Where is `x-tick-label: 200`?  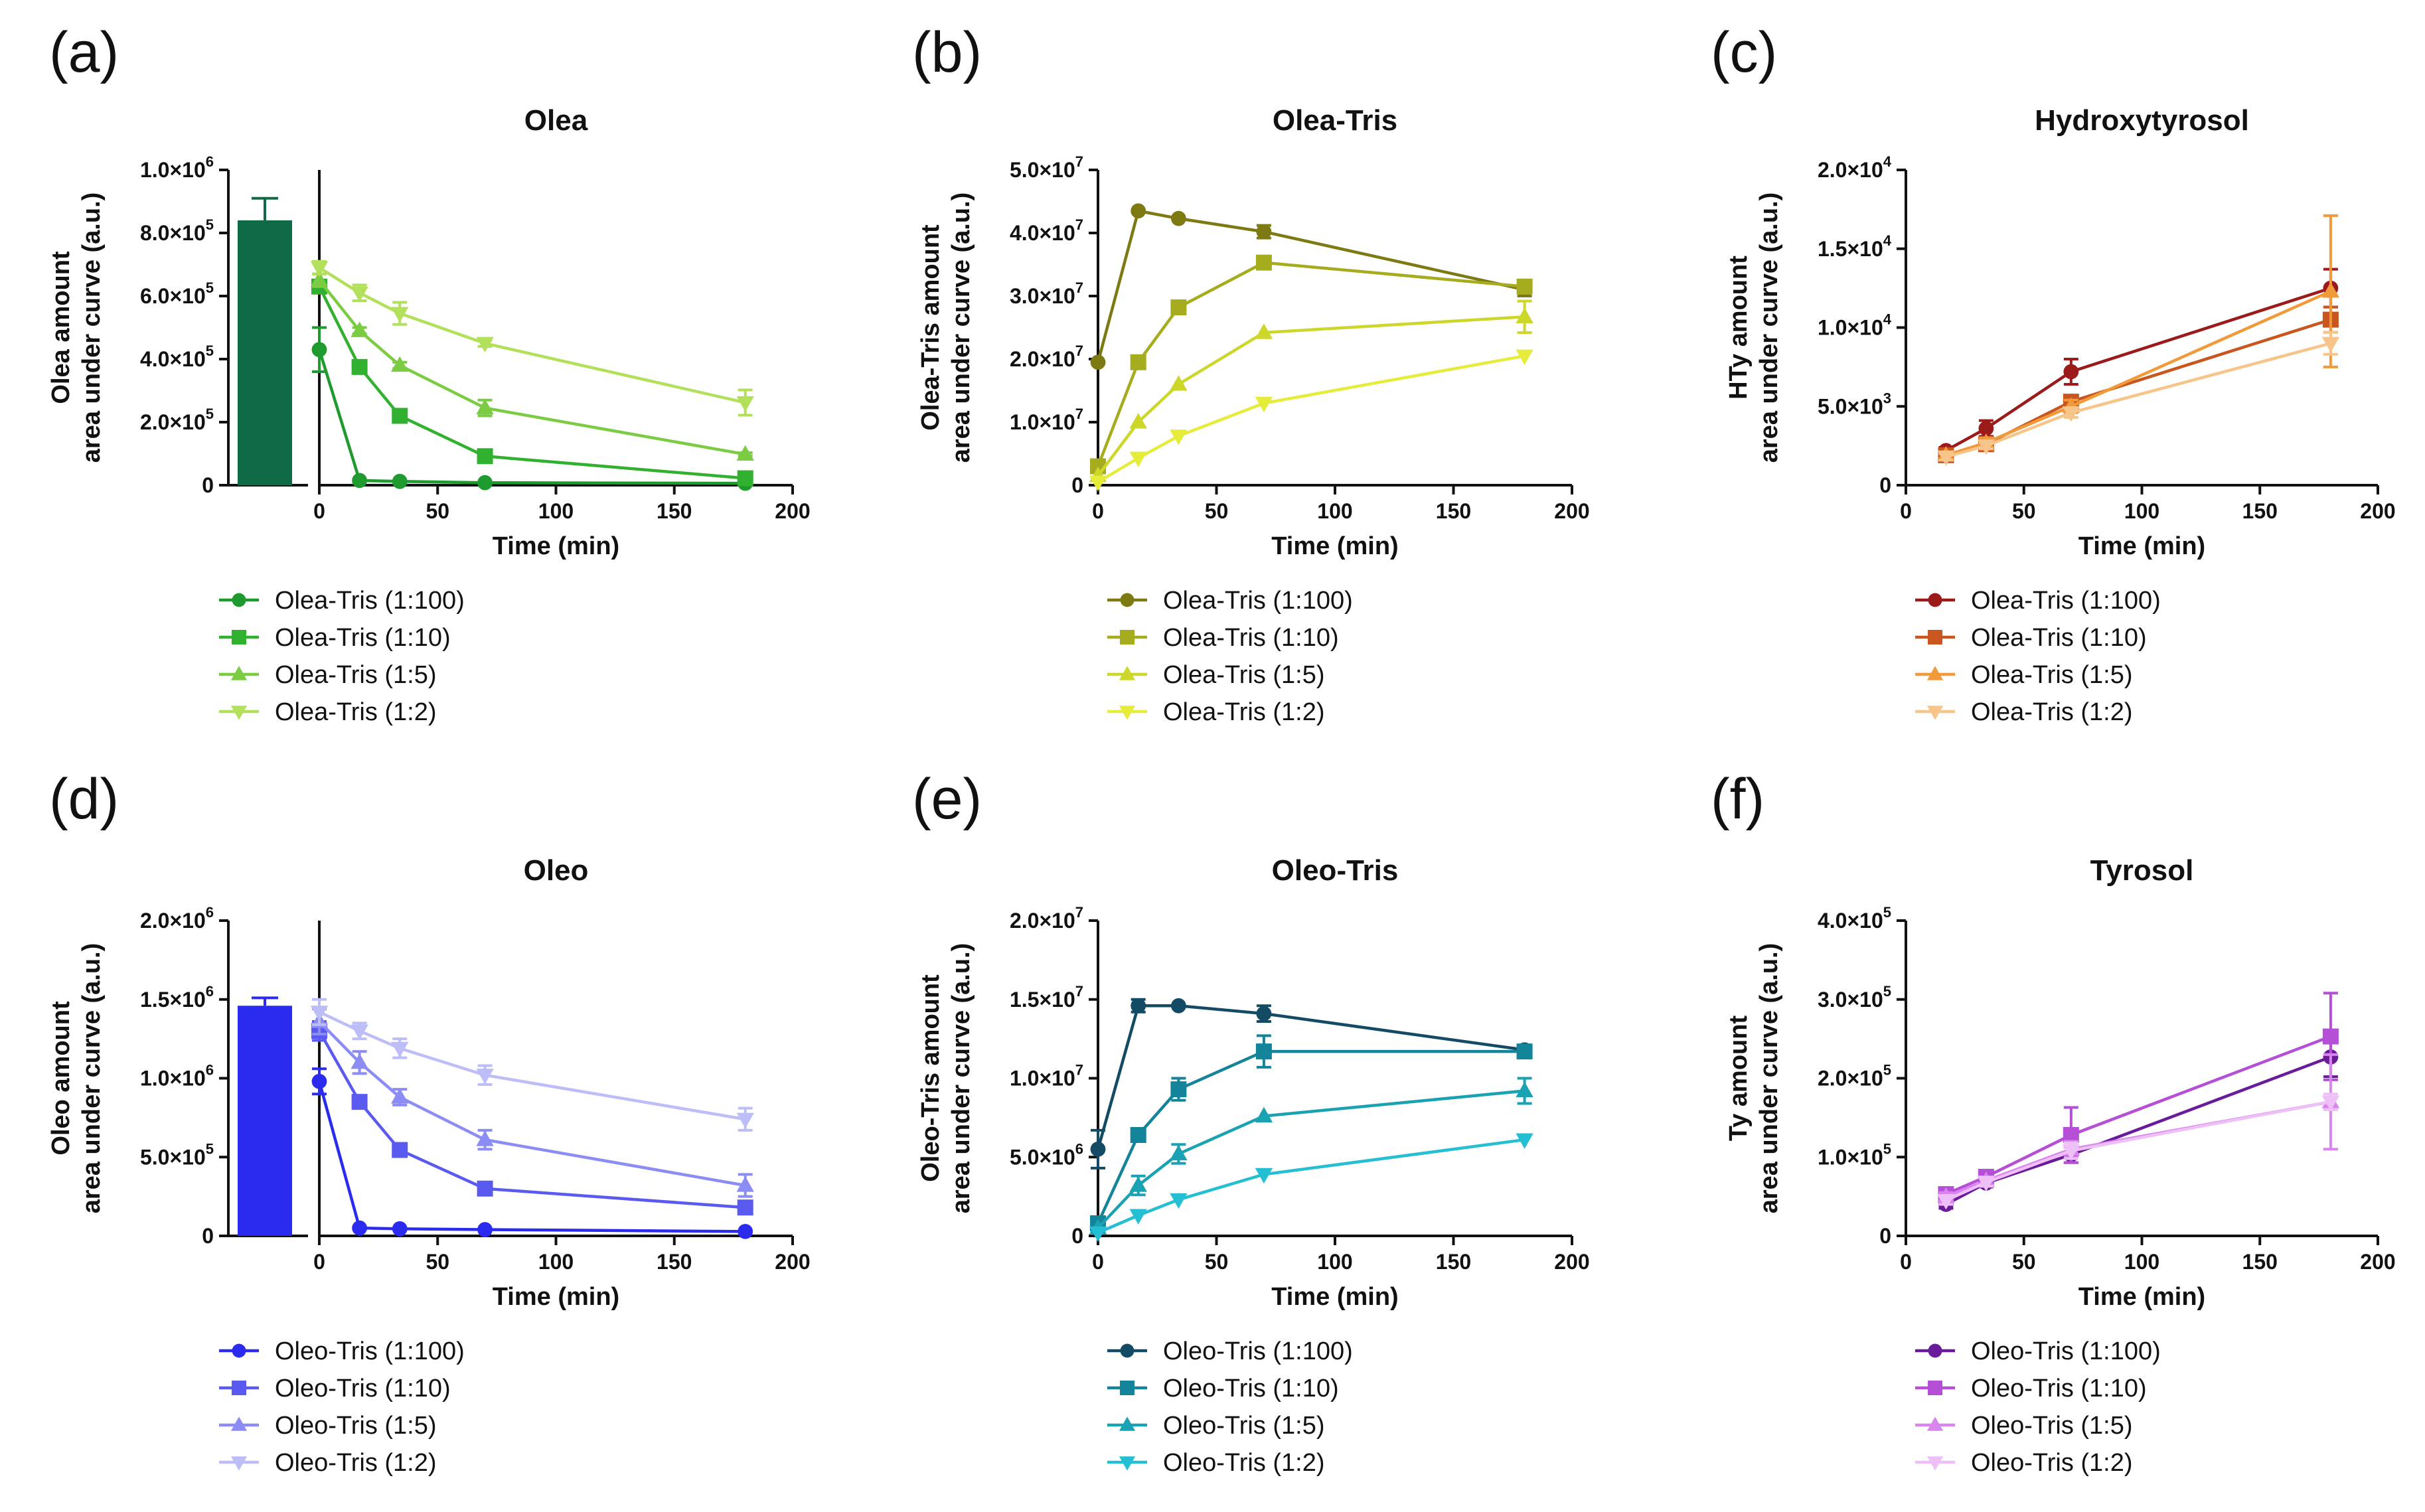 x-tick-label: 200 is located at coordinates (1571, 1262).